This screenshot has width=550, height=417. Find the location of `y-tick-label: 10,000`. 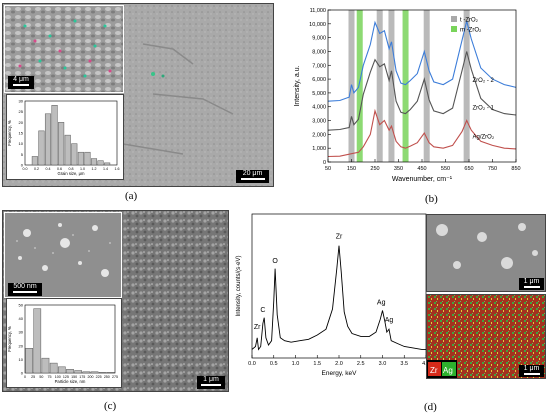

y-tick-label: 10,000 is located at coordinates (317, 25).